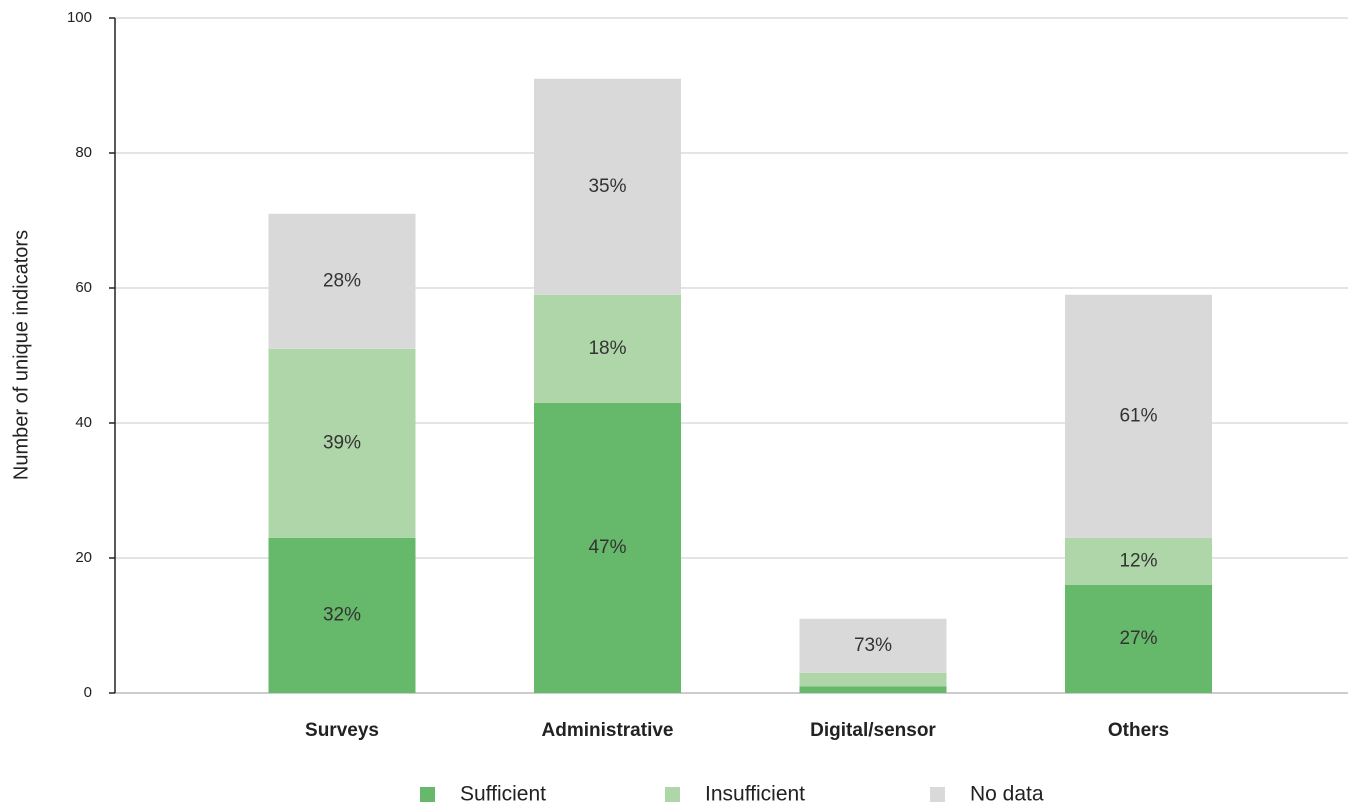 This screenshot has height=805, width=1348. I want to click on y-tick-label: 20, so click(83, 557).